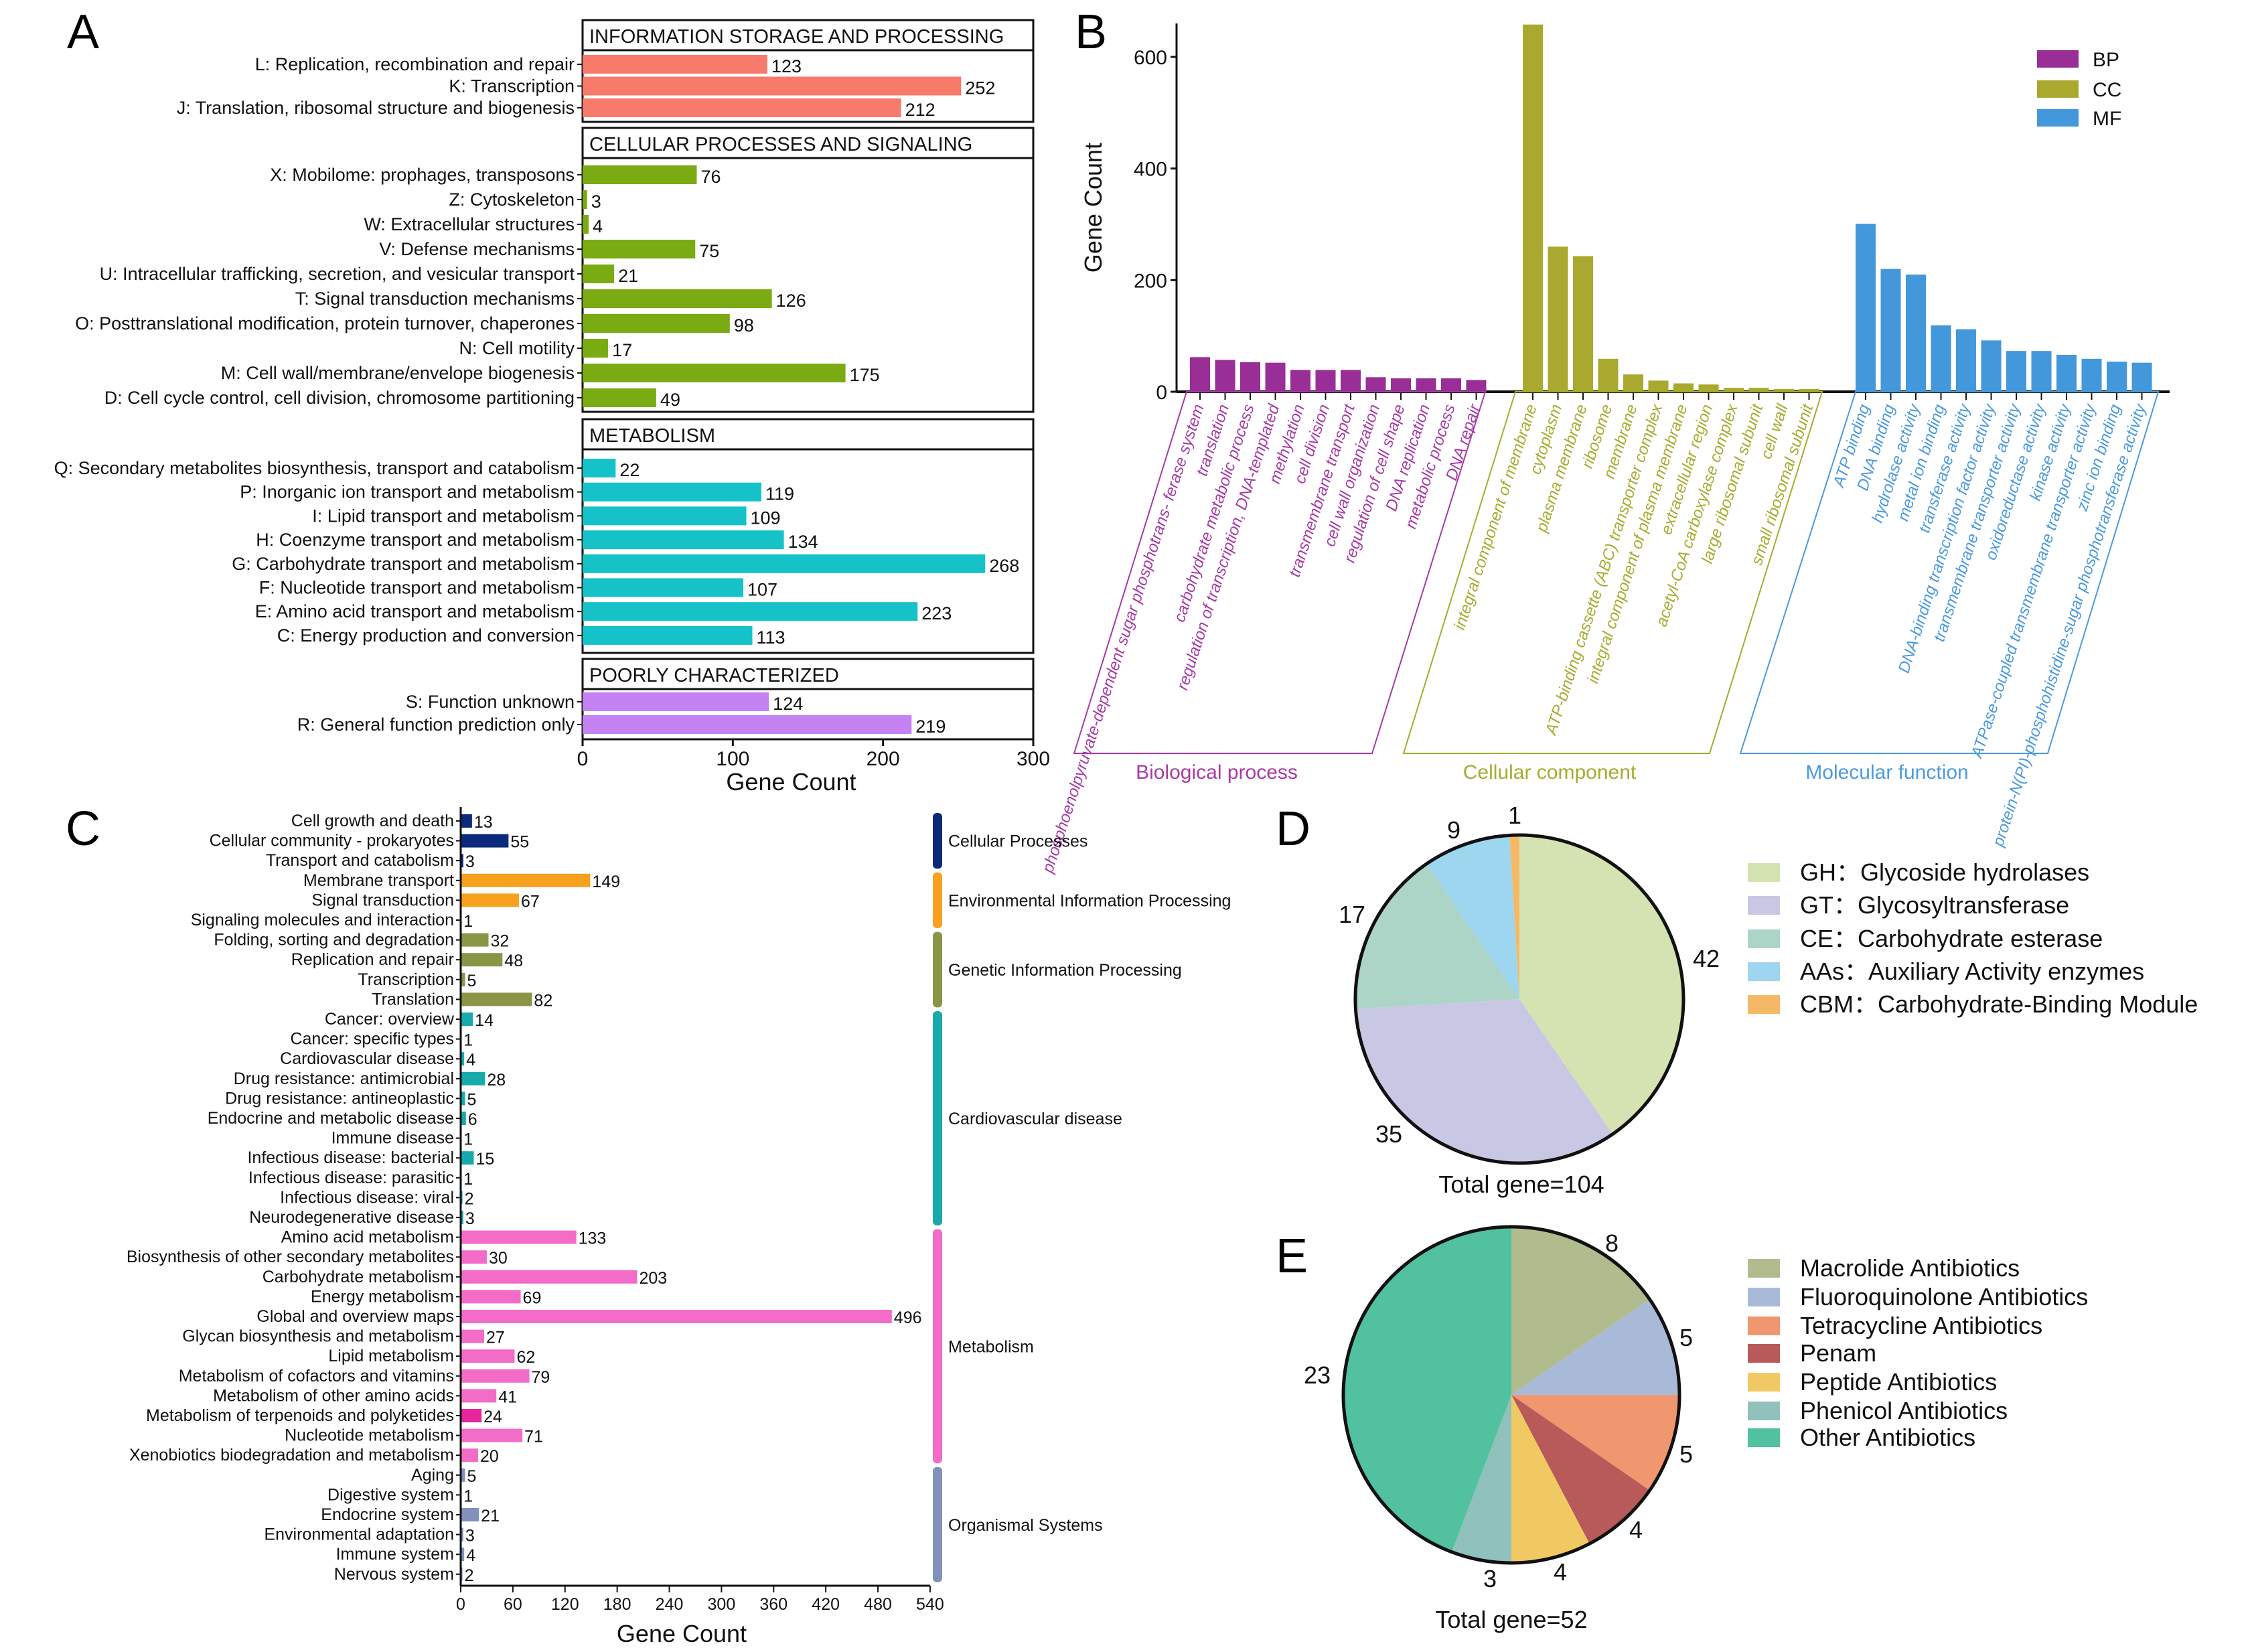 This screenshot has width=2250, height=1652. Describe the element at coordinates (1910, 1268) in the screenshot. I see `legend-label: Macrolide Antibiotics` at that location.